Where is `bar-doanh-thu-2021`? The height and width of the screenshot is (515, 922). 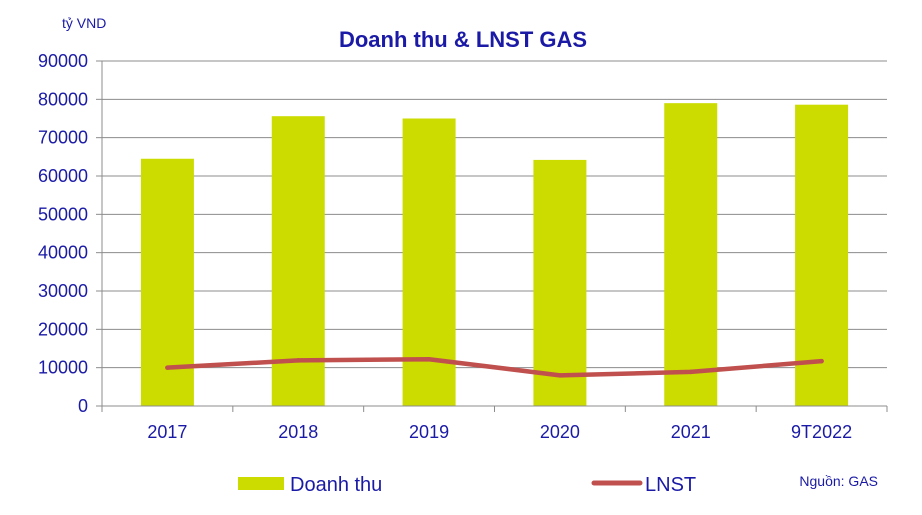
bar-doanh-thu-2021 is located at coordinates (691, 255).